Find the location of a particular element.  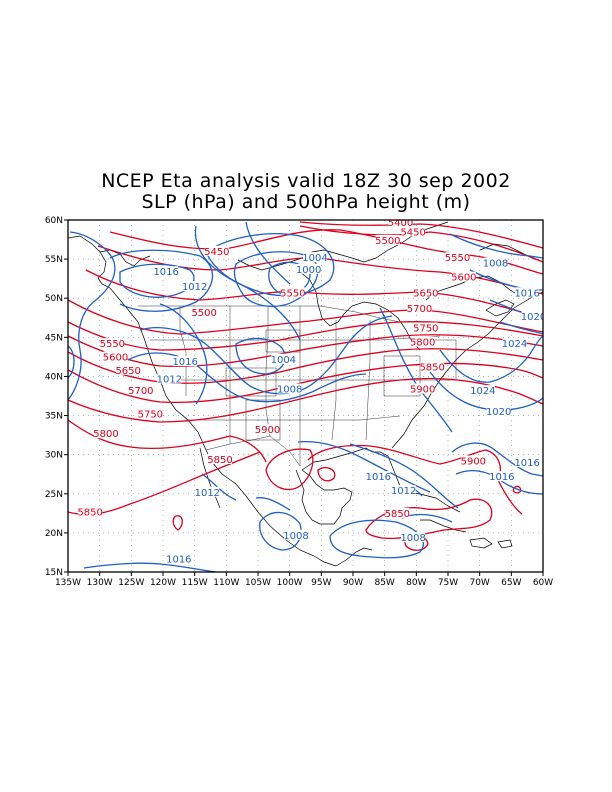

x-tick-label: 115W is located at coordinates (195, 583).